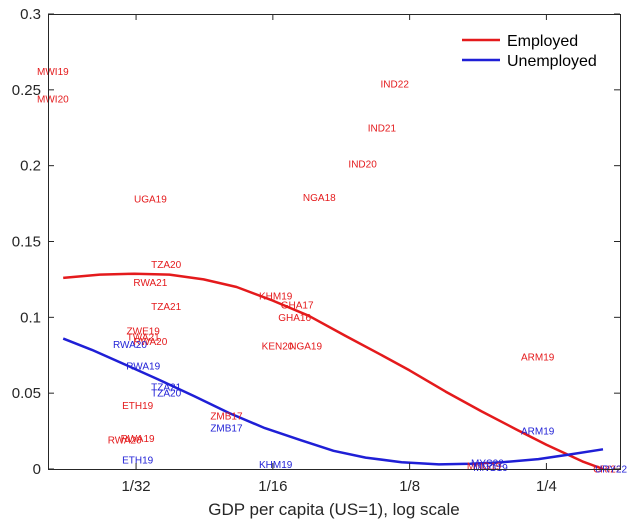 This screenshot has height=524, width=633. What do you see at coordinates (297, 306) in the screenshot?
I see `data-point-label: GHA17` at bounding box center [297, 306].